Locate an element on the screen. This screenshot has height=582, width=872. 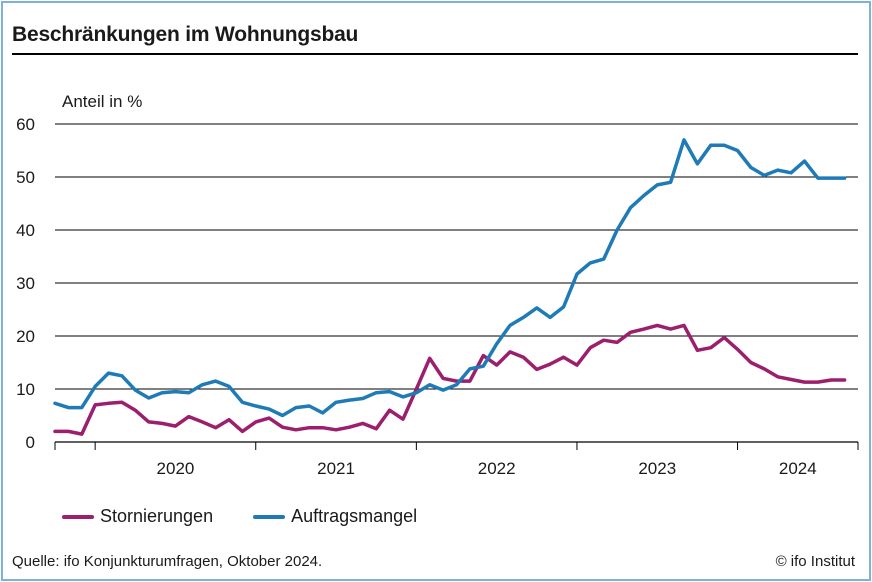
legend: Stornierungen Auftragsmangel is located at coordinates (259, 516).